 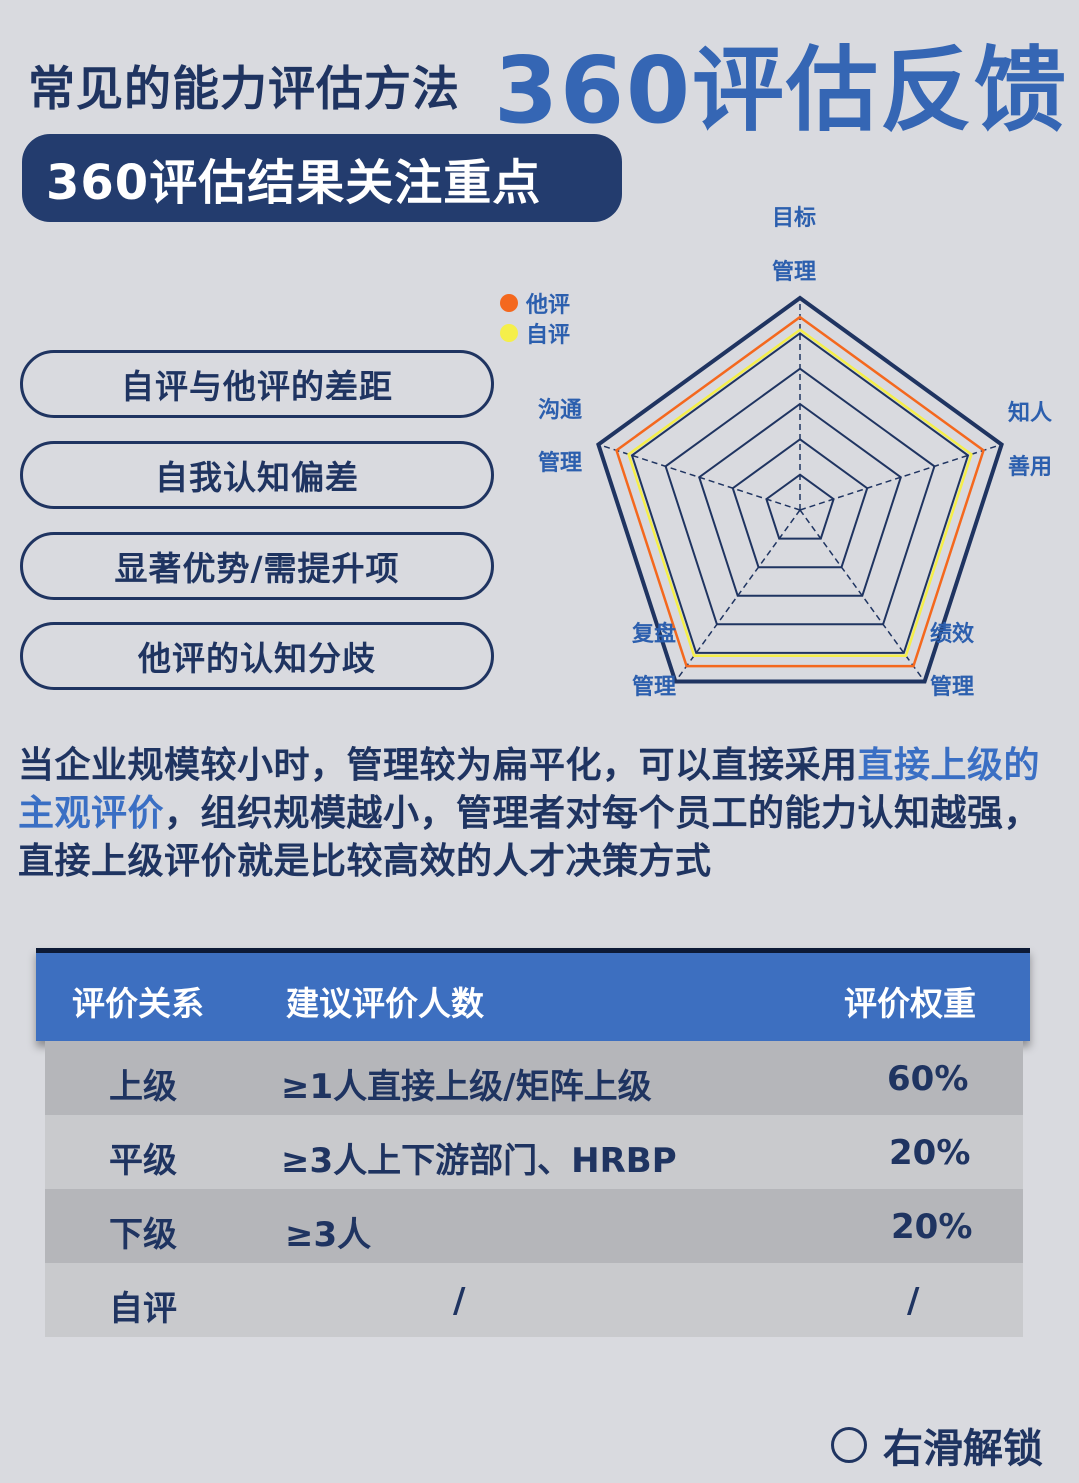 What do you see at coordinates (533, 994) in the screenshot?
I see `table-header: 评价关系 建议评价人数 评价权重` at bounding box center [533, 994].